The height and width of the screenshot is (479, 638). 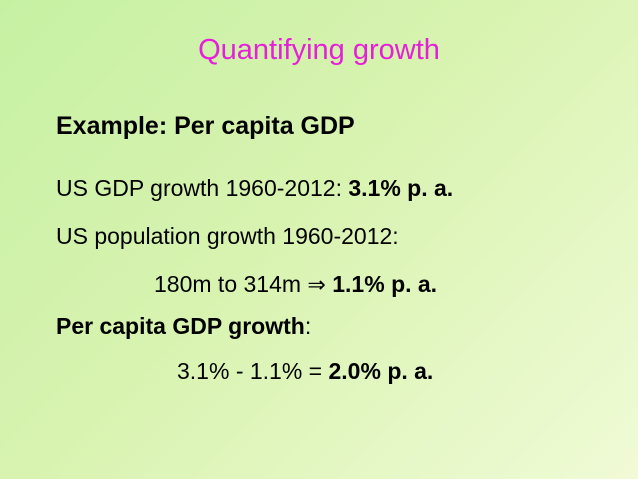 What do you see at coordinates (319, 50) in the screenshot?
I see `slide-title: Quantifying growth` at bounding box center [319, 50].